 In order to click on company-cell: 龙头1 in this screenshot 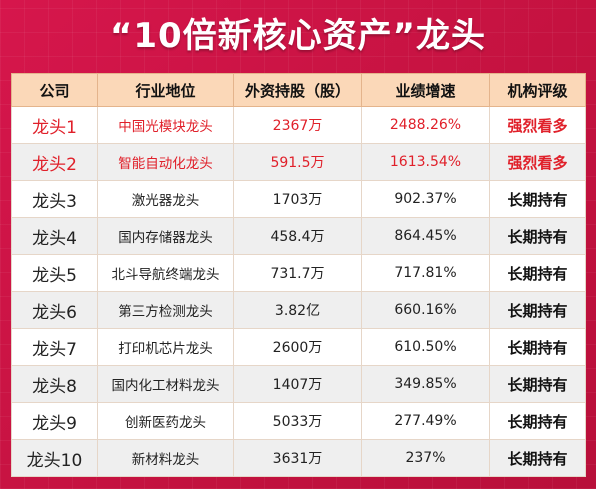, I will do `click(54, 125)`.